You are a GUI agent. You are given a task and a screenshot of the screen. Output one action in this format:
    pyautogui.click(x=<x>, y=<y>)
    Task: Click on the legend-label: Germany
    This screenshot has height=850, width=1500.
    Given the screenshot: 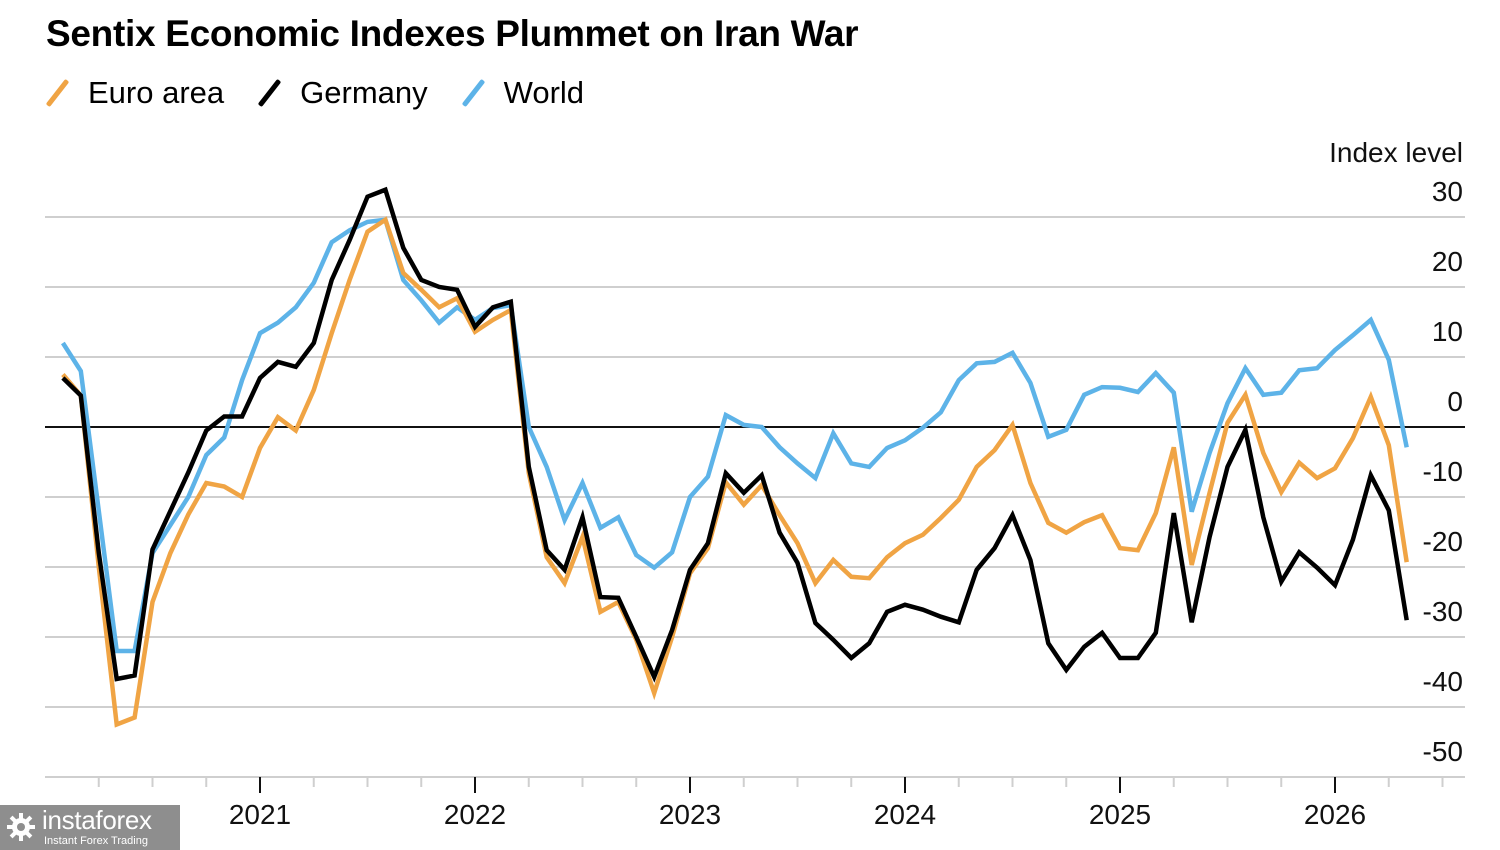 What is the action you would take?
    pyautogui.click(x=364, y=92)
    